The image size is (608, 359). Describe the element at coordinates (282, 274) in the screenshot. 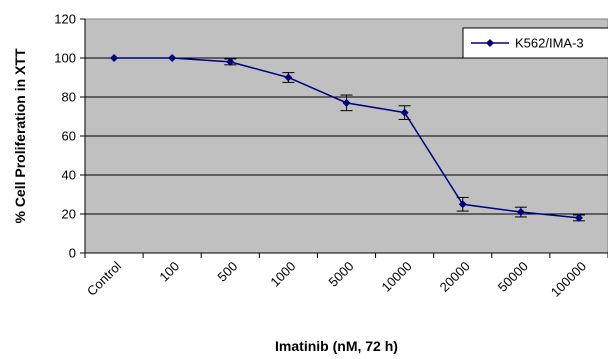

I see `x-tick-label: 1000` at that location.